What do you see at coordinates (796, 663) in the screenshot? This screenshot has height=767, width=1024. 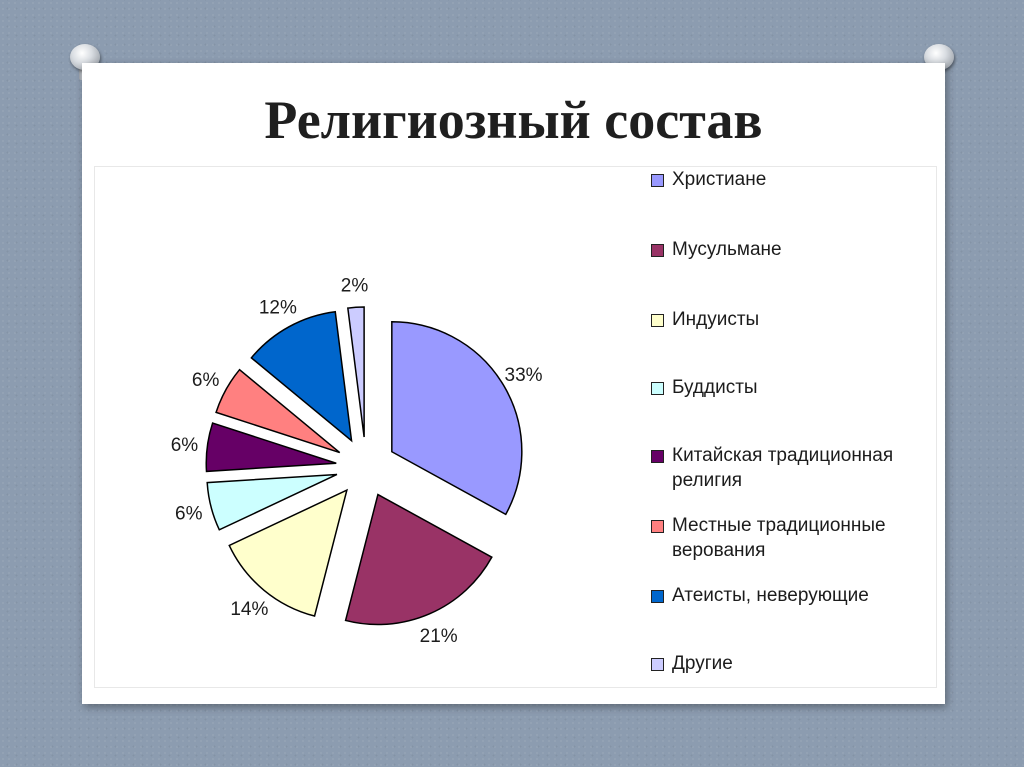 I see `legend-item-8: Другие` at bounding box center [796, 663].